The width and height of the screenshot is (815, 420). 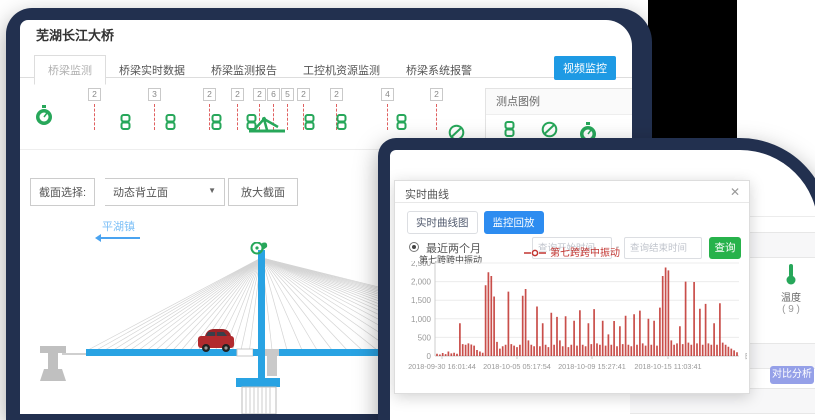 I want to click on query-row: 最近两个月 - 查询, so click(x=572, y=249).